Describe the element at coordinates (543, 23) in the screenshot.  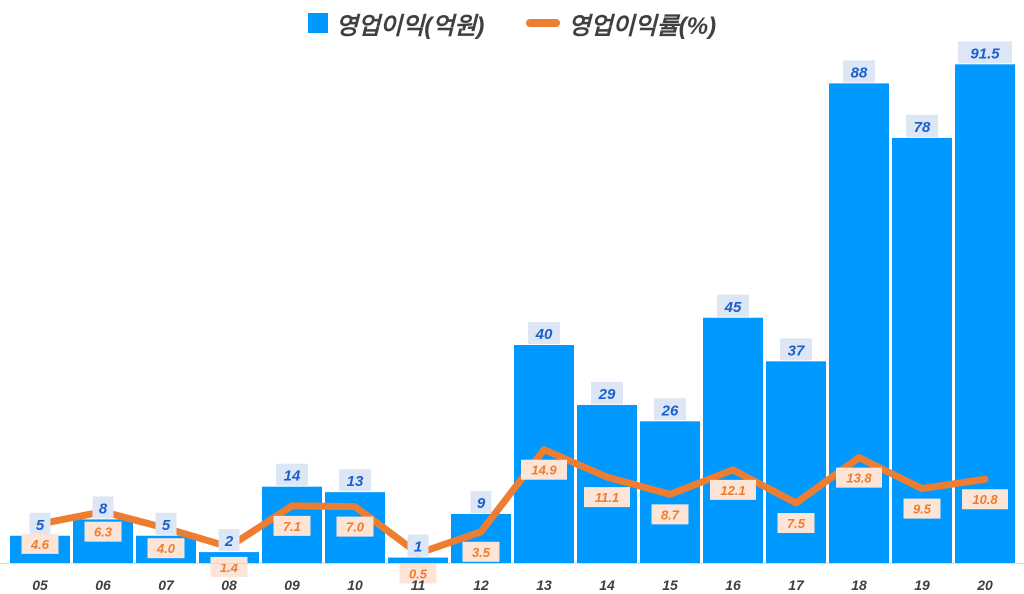
I see `legend-line-swatch` at that location.